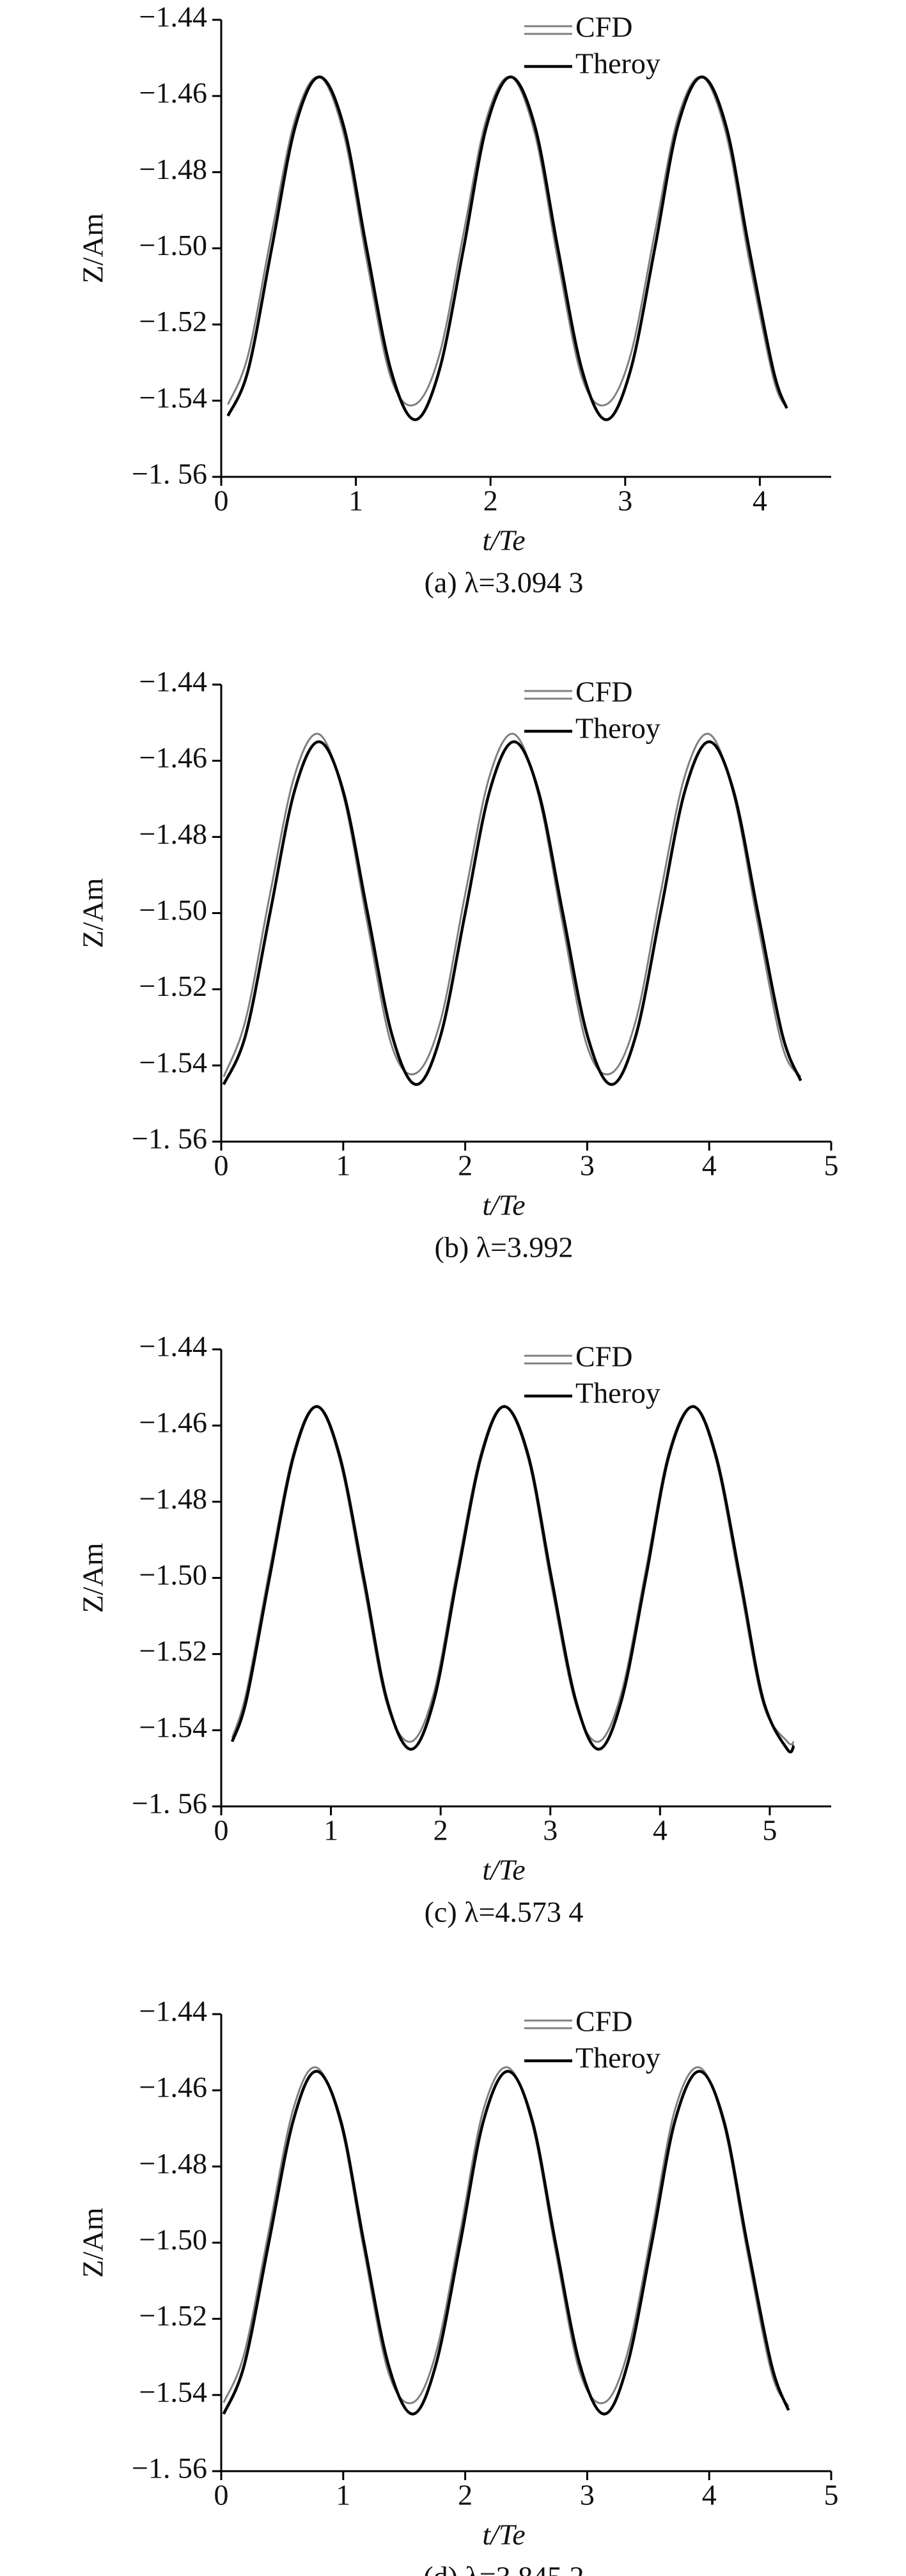 This screenshot has height=2576, width=906. What do you see at coordinates (505, 582) in the screenshot?
I see `caption: (a) λ=3.094 3` at bounding box center [505, 582].